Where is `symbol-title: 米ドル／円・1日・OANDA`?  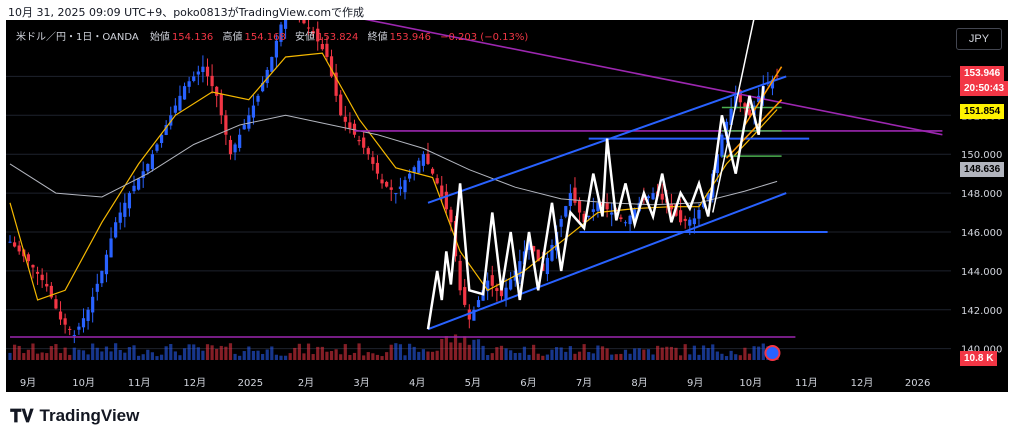 symbol-title: 米ドル／円・1日・OANDA is located at coordinates (77, 37).